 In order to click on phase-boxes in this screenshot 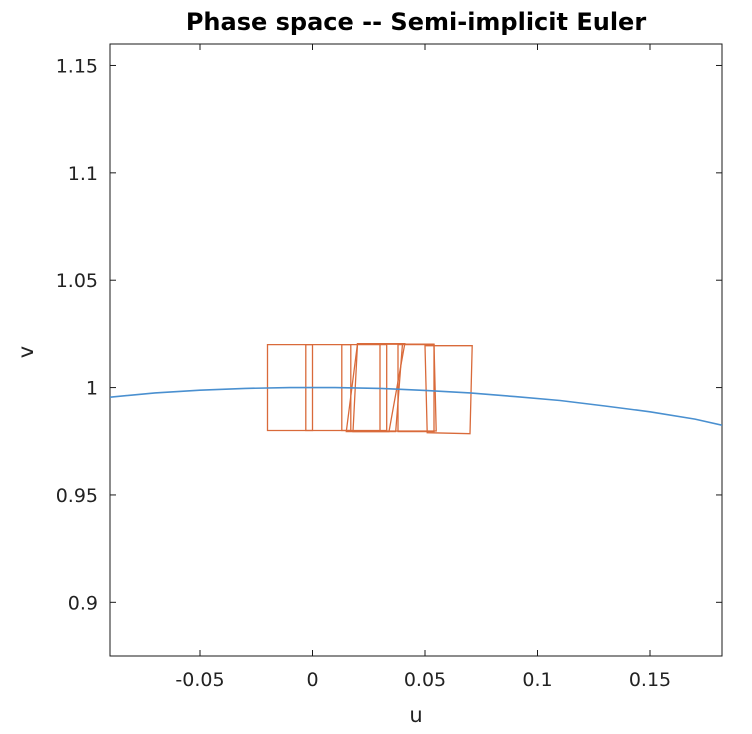, I will do `click(369, 388)`.